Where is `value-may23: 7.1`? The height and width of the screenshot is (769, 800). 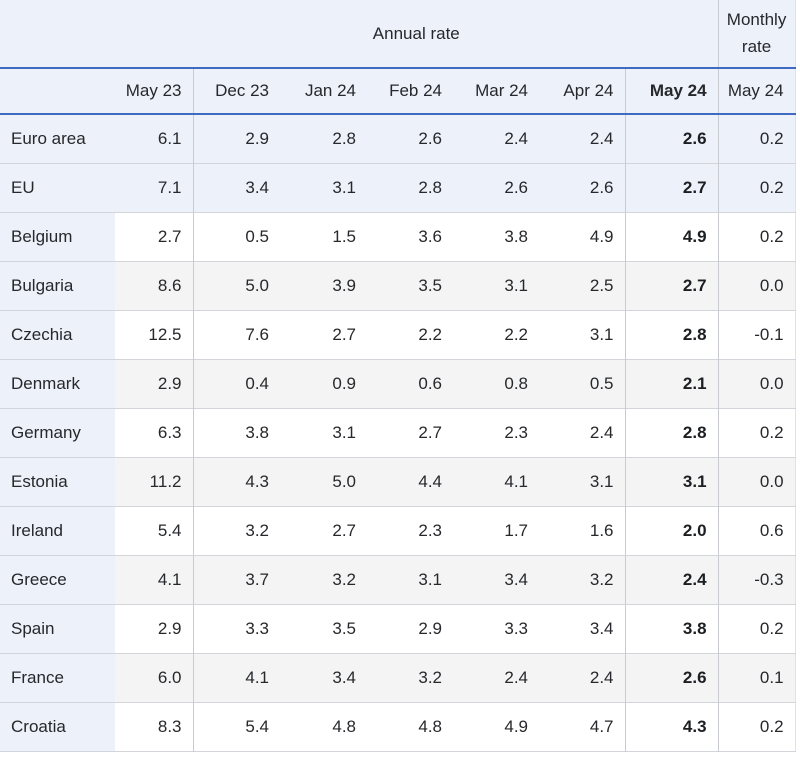
value-may23: 7.1 is located at coordinates (154, 187).